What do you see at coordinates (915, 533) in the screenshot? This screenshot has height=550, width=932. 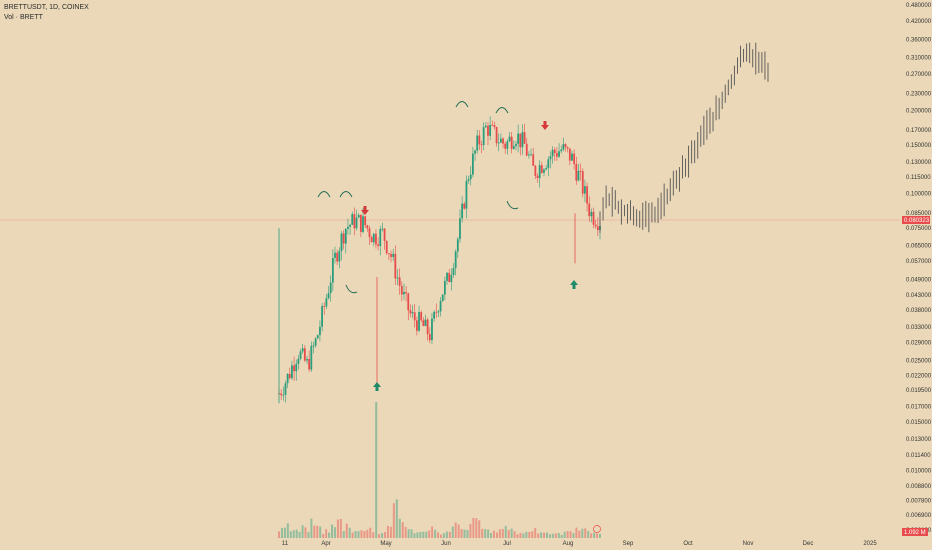 I see `volume-tag-label: 1.092 M` at bounding box center [915, 533].